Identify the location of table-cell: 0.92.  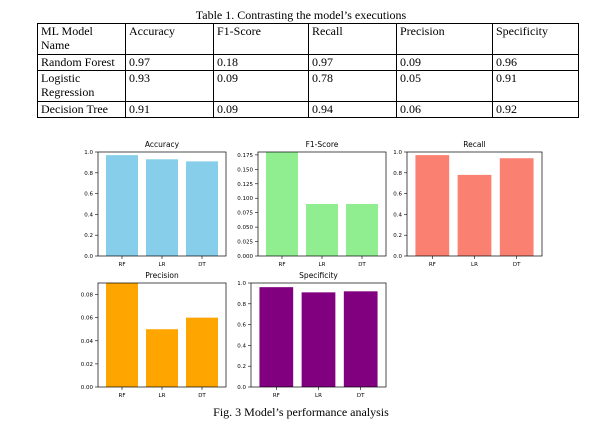
(535, 109).